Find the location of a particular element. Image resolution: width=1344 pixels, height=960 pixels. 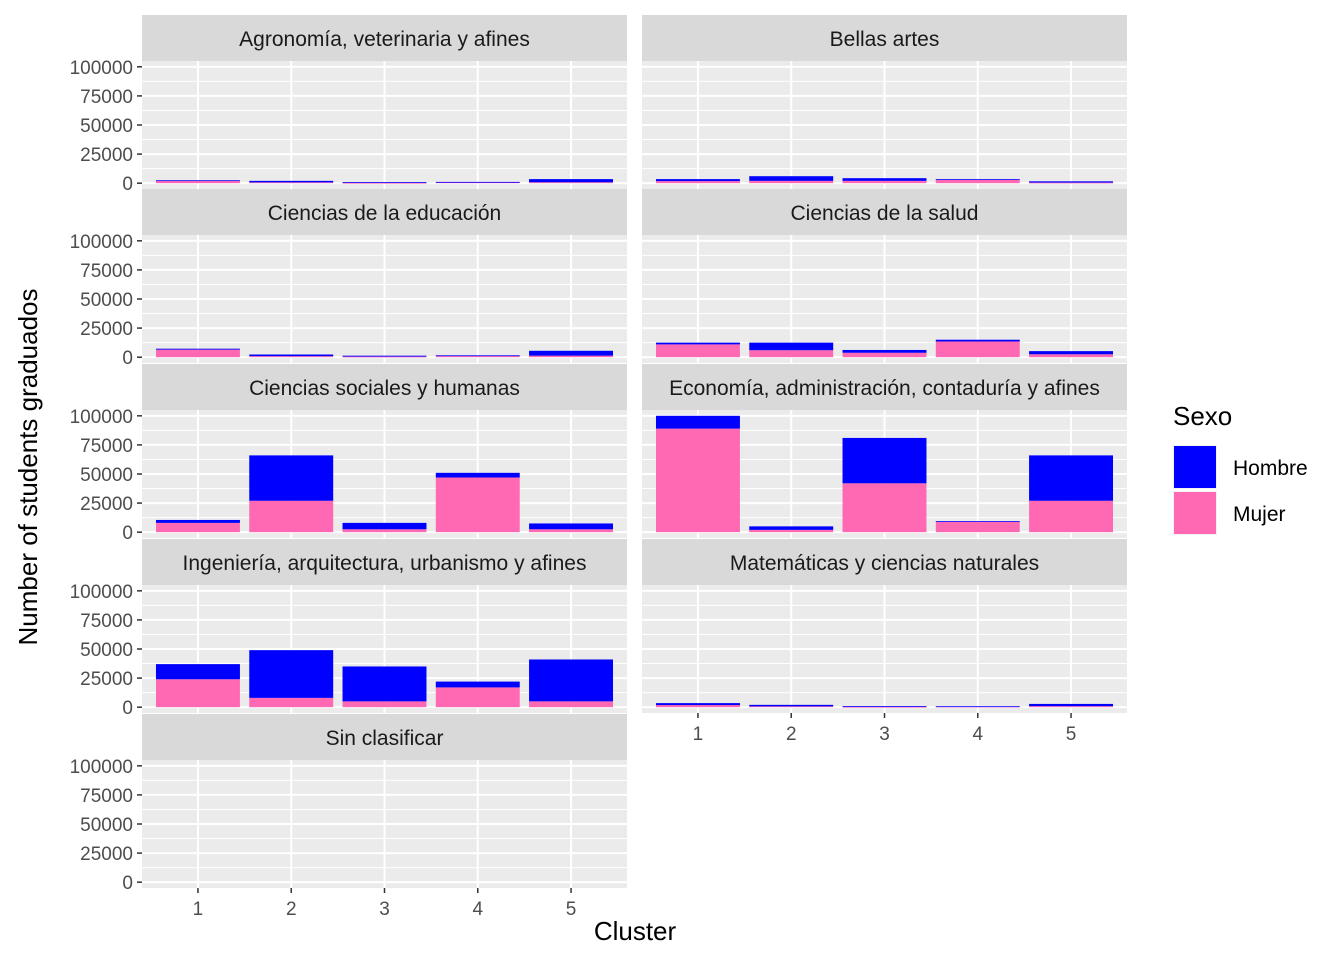

panel-bellas-artes: Bellas artes is located at coordinates (884, 102).